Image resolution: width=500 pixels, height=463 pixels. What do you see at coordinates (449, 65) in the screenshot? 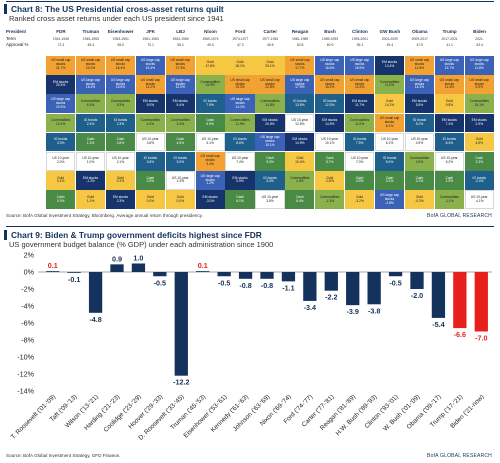
I see `quilt-cell: US large cap stocks 13.7%` at bounding box center [449, 65].